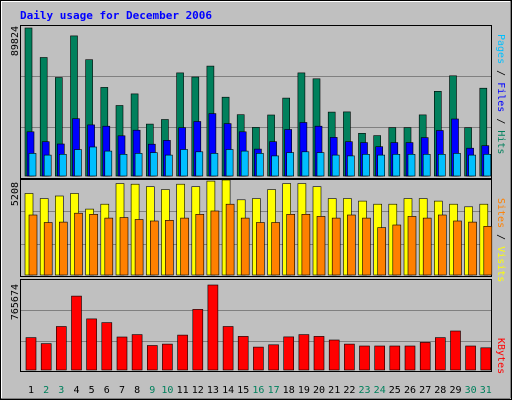 The image size is (512, 400). I want to click on legend-hits: Hits, so click(500, 142).